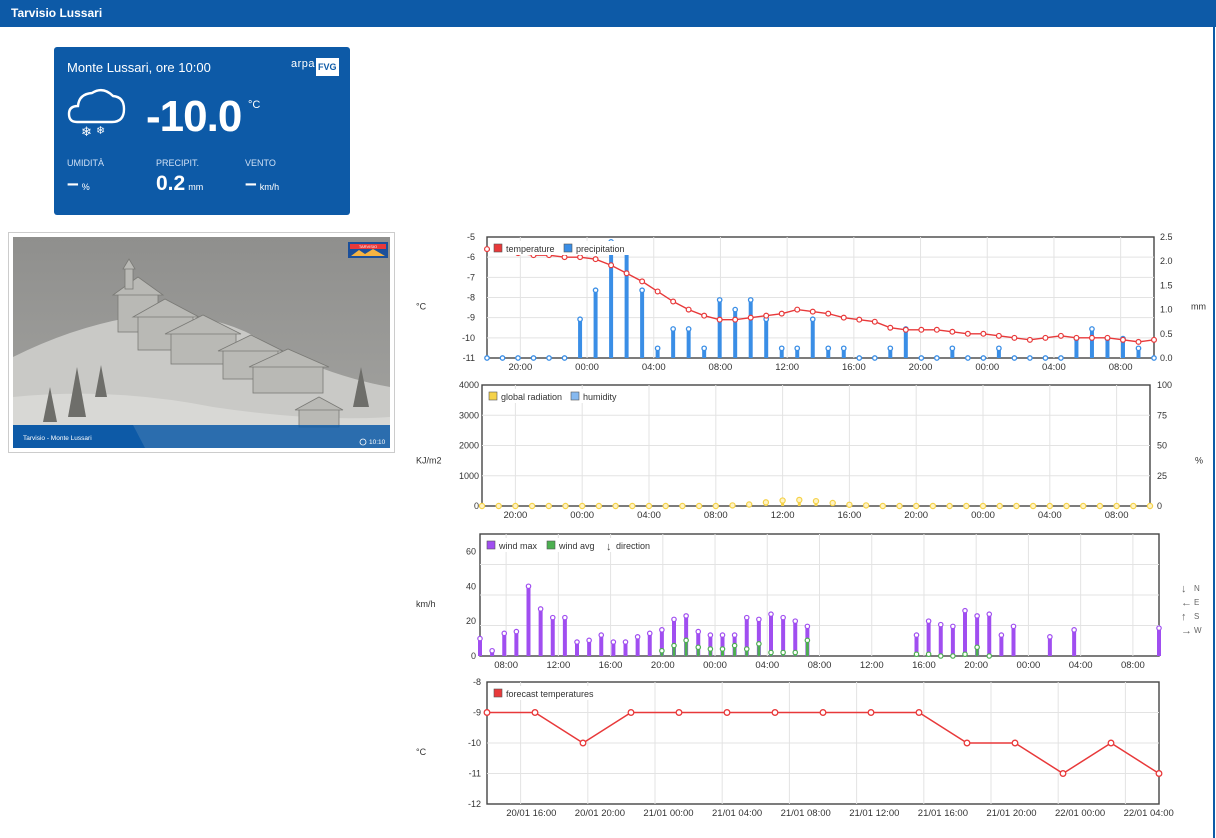 The height and width of the screenshot is (838, 1216). I want to click on webcam-panel: TARVISIO Tarvisio - Monte Lussari 10:10, so click(201, 342).